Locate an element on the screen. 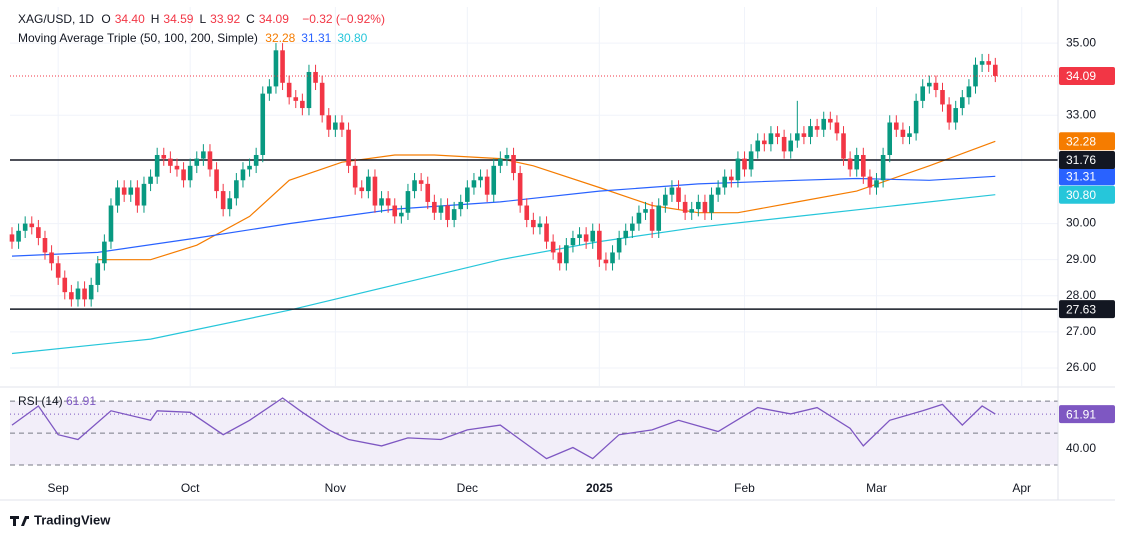 The image size is (1126, 539). brand-logo is located at coordinates (19, 521).